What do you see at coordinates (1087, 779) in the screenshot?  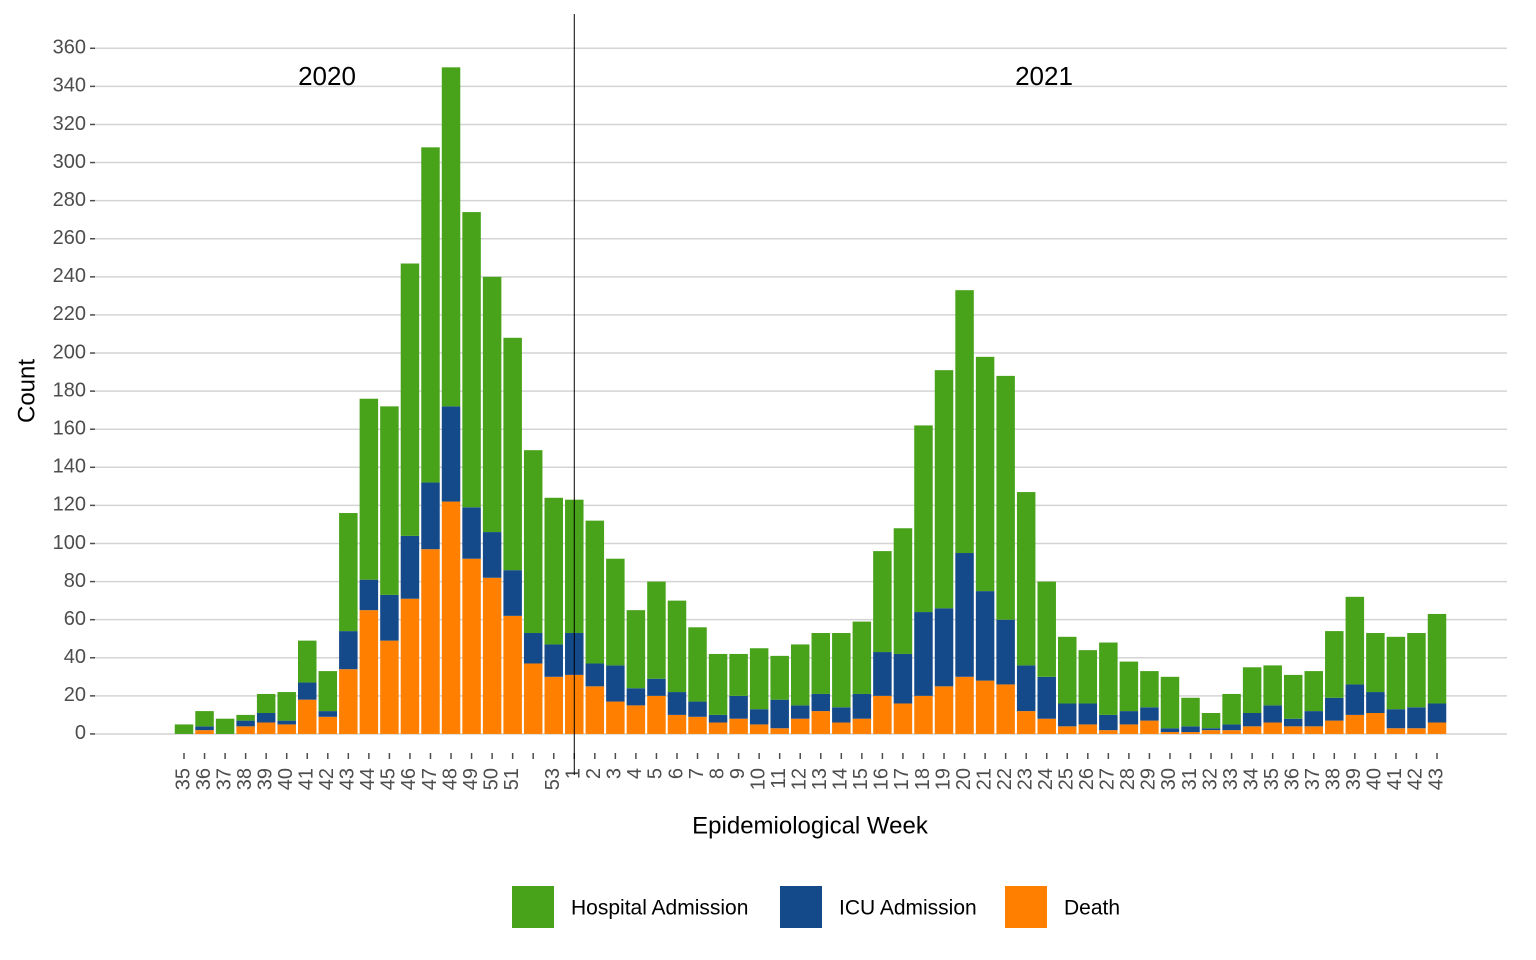 I see `x-tick-label: 26` at bounding box center [1087, 779].